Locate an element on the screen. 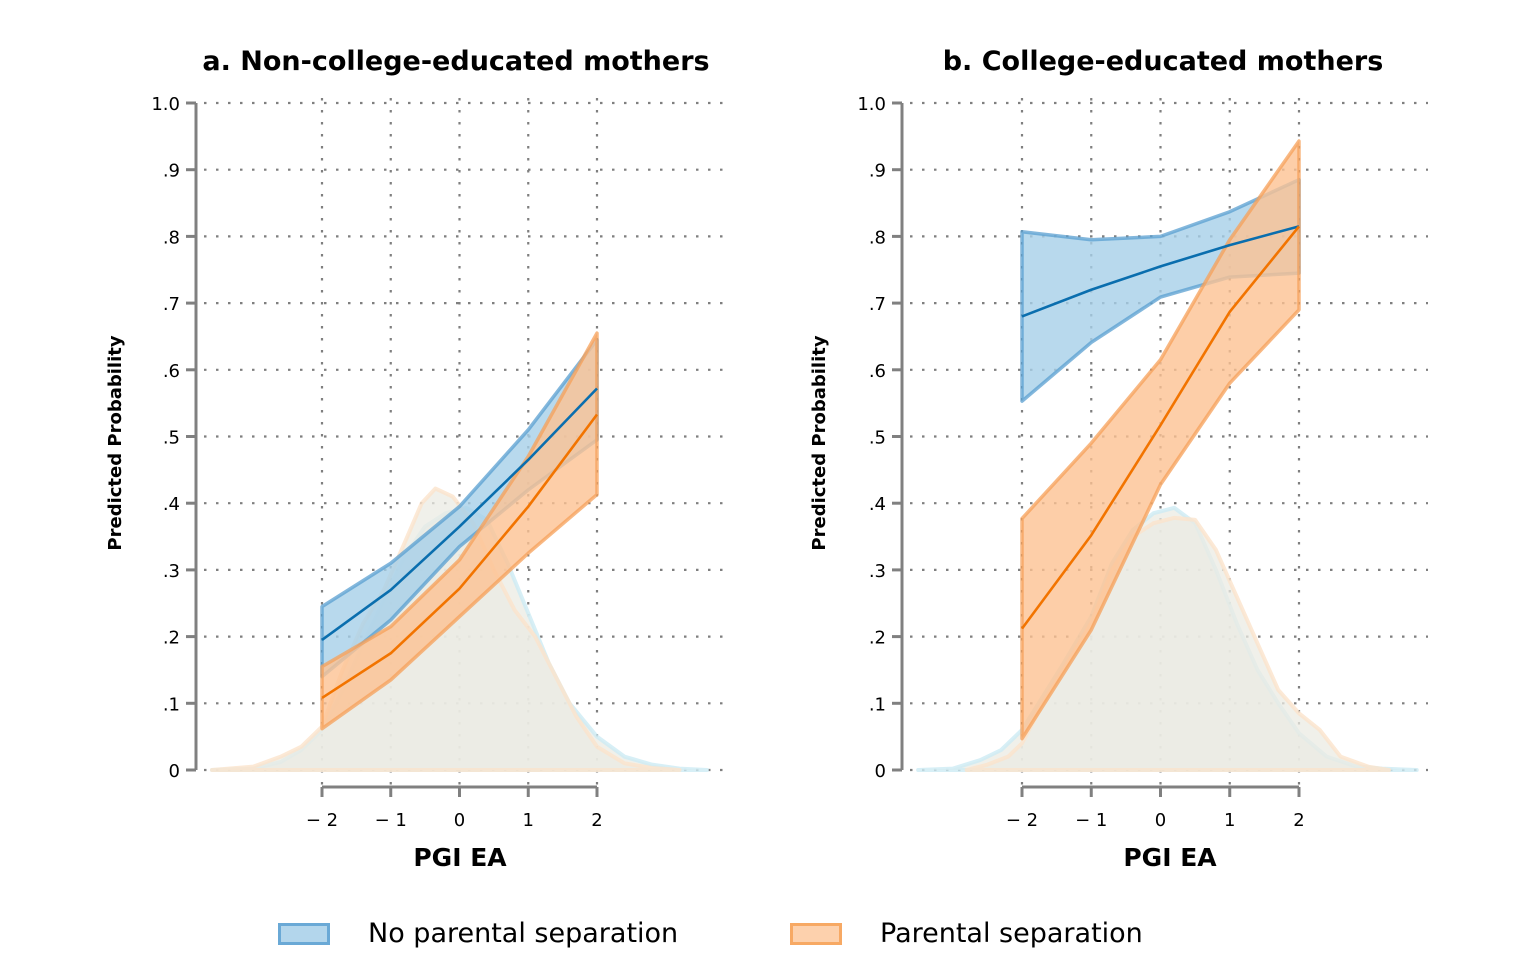 Image resolution: width=1524 pixels, height=958 pixels. panel-b-y-axis-title: Predicted Probability is located at coordinates (819, 442).